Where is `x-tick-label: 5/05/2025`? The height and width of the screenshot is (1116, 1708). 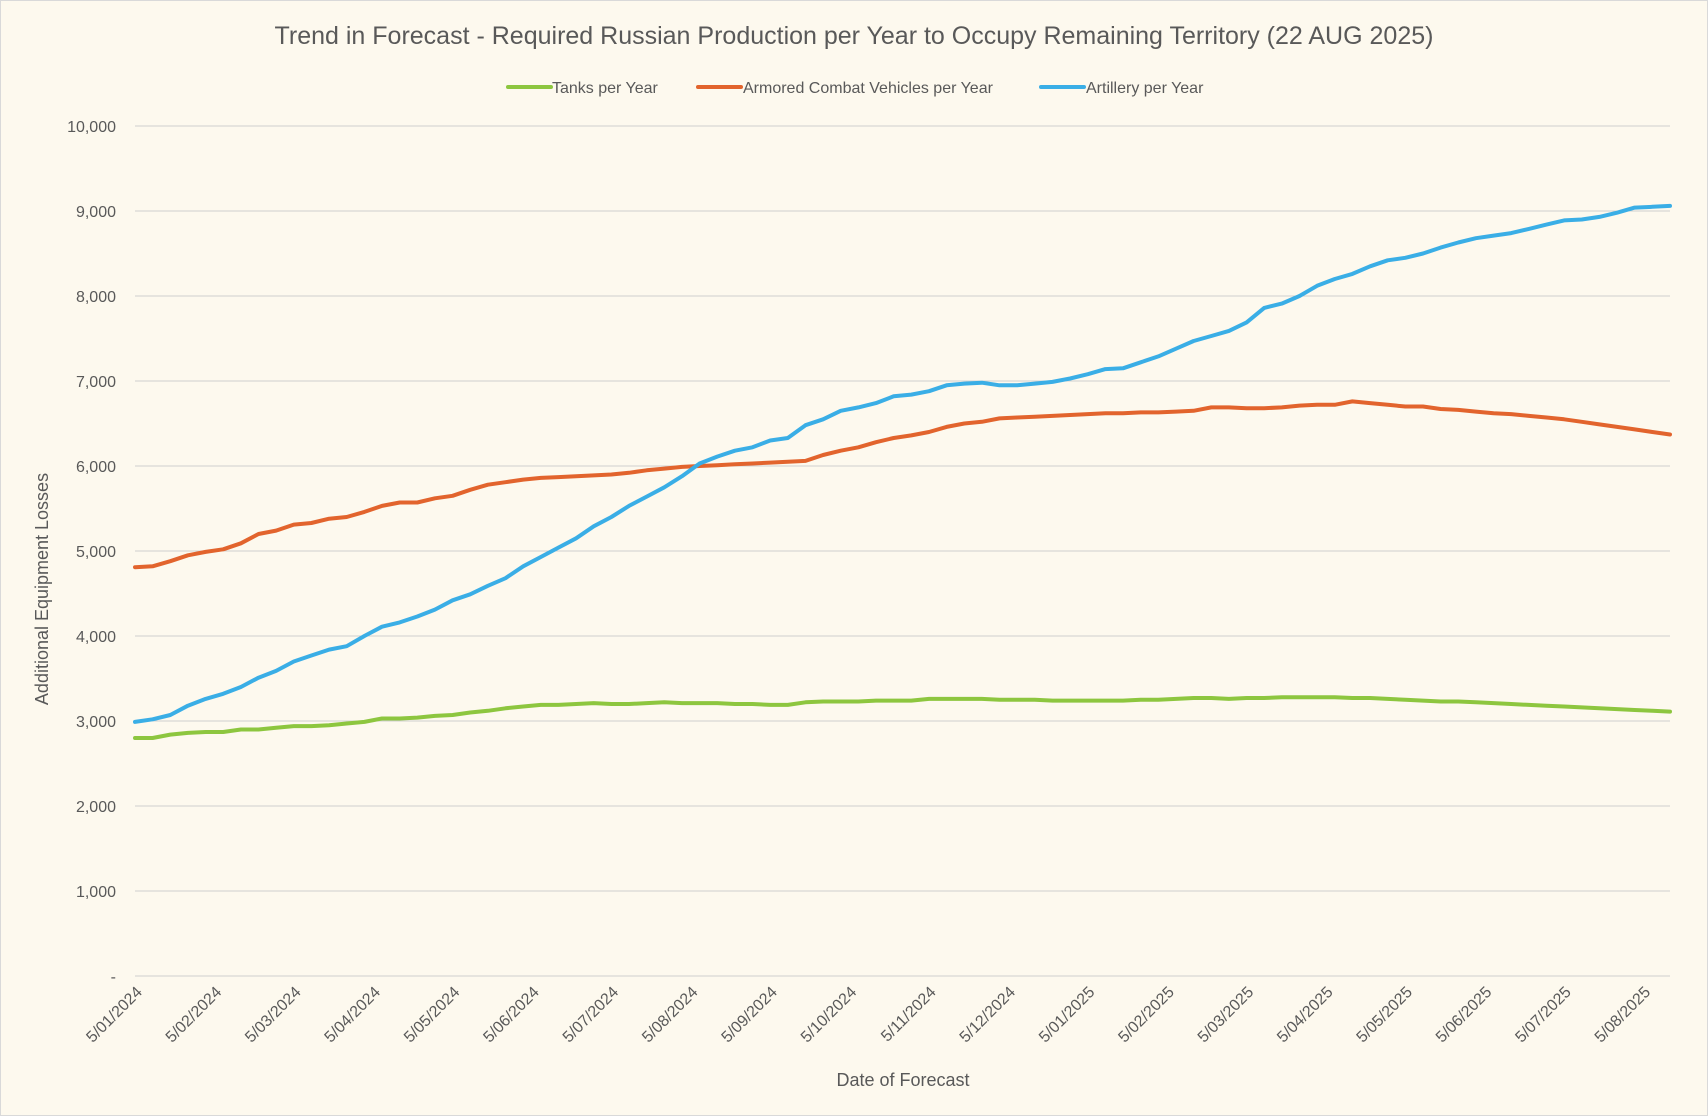
x-tick-label: 5/05/2025 is located at coordinates (1385, 1015).